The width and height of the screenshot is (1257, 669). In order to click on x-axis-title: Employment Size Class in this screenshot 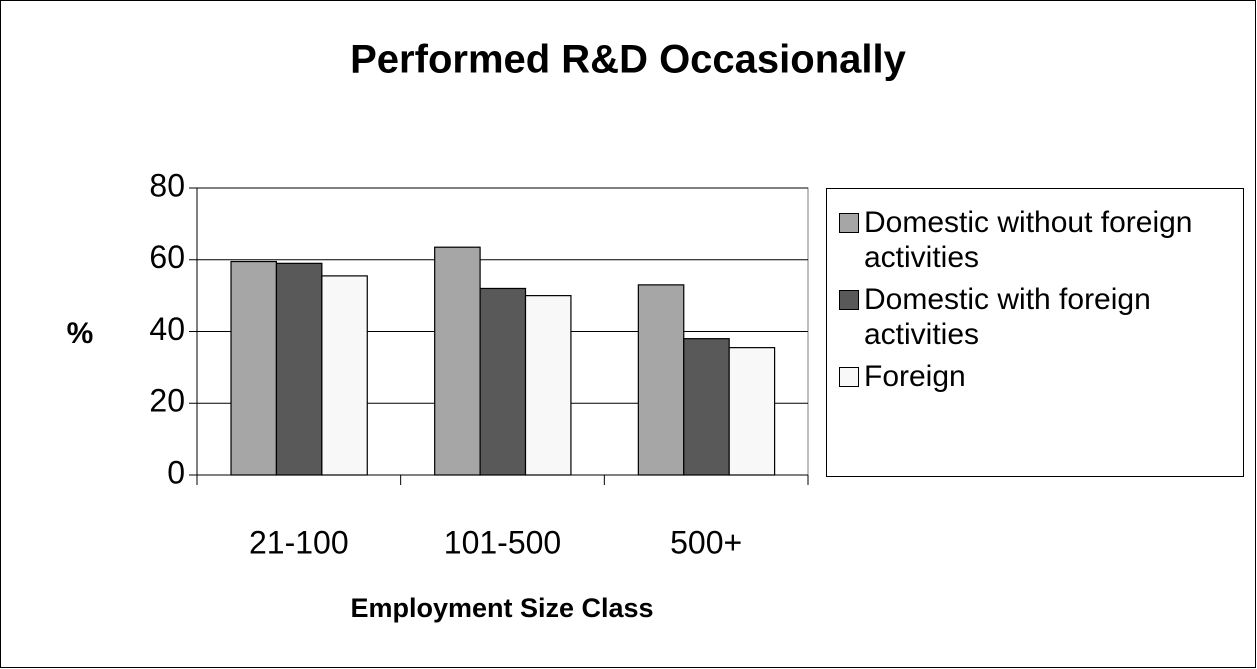, I will do `click(501, 608)`.